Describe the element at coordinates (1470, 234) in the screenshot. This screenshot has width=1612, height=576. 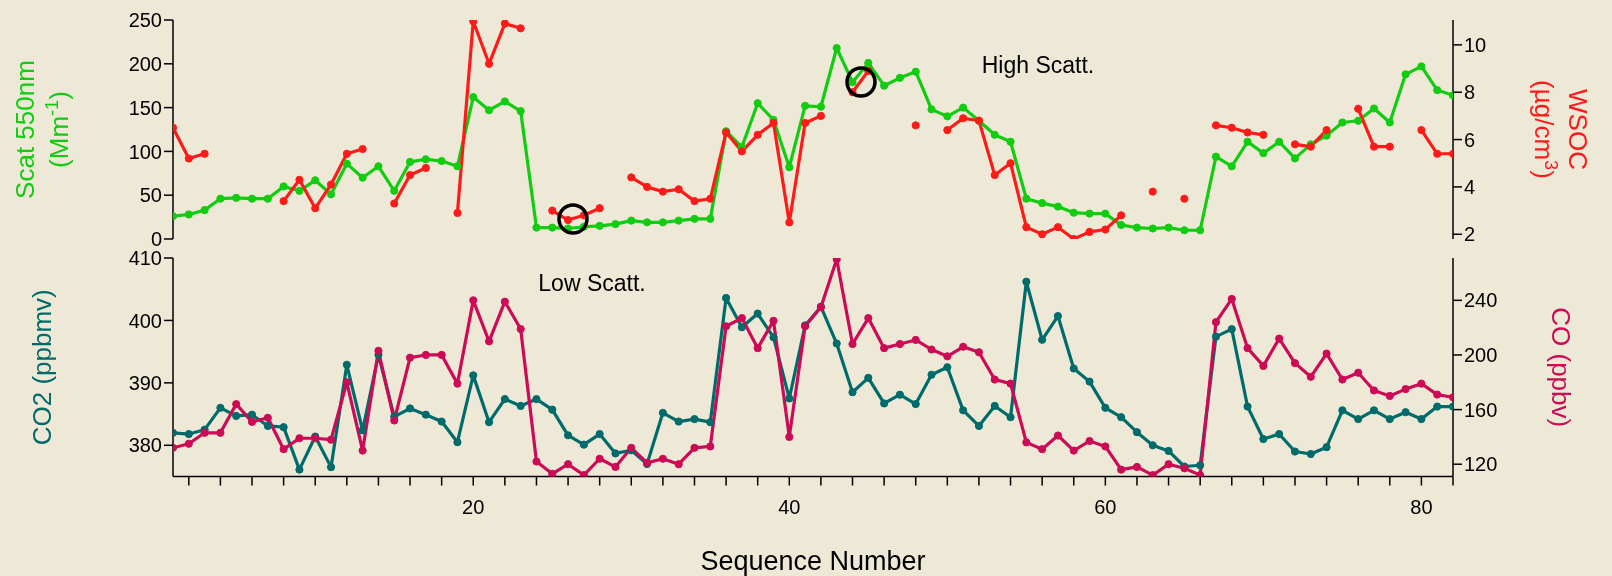
I see `y2-tick-label: 2` at that location.